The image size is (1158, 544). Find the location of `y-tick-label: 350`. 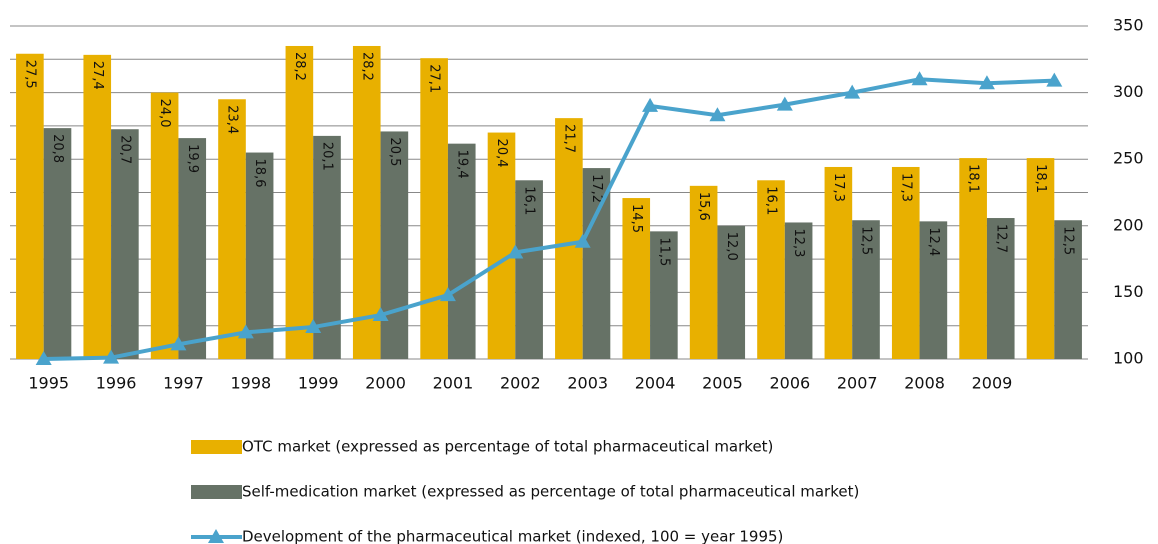

y-tick-label: 350 is located at coordinates (1128, 25).